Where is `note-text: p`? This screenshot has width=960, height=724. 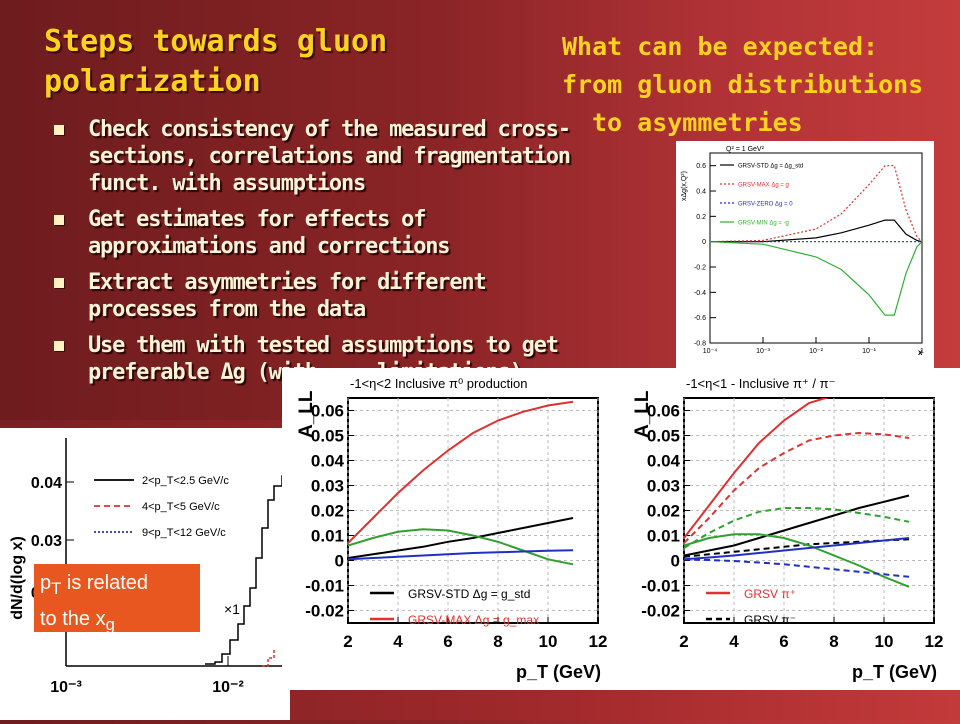 note-text: p is located at coordinates (46, 583).